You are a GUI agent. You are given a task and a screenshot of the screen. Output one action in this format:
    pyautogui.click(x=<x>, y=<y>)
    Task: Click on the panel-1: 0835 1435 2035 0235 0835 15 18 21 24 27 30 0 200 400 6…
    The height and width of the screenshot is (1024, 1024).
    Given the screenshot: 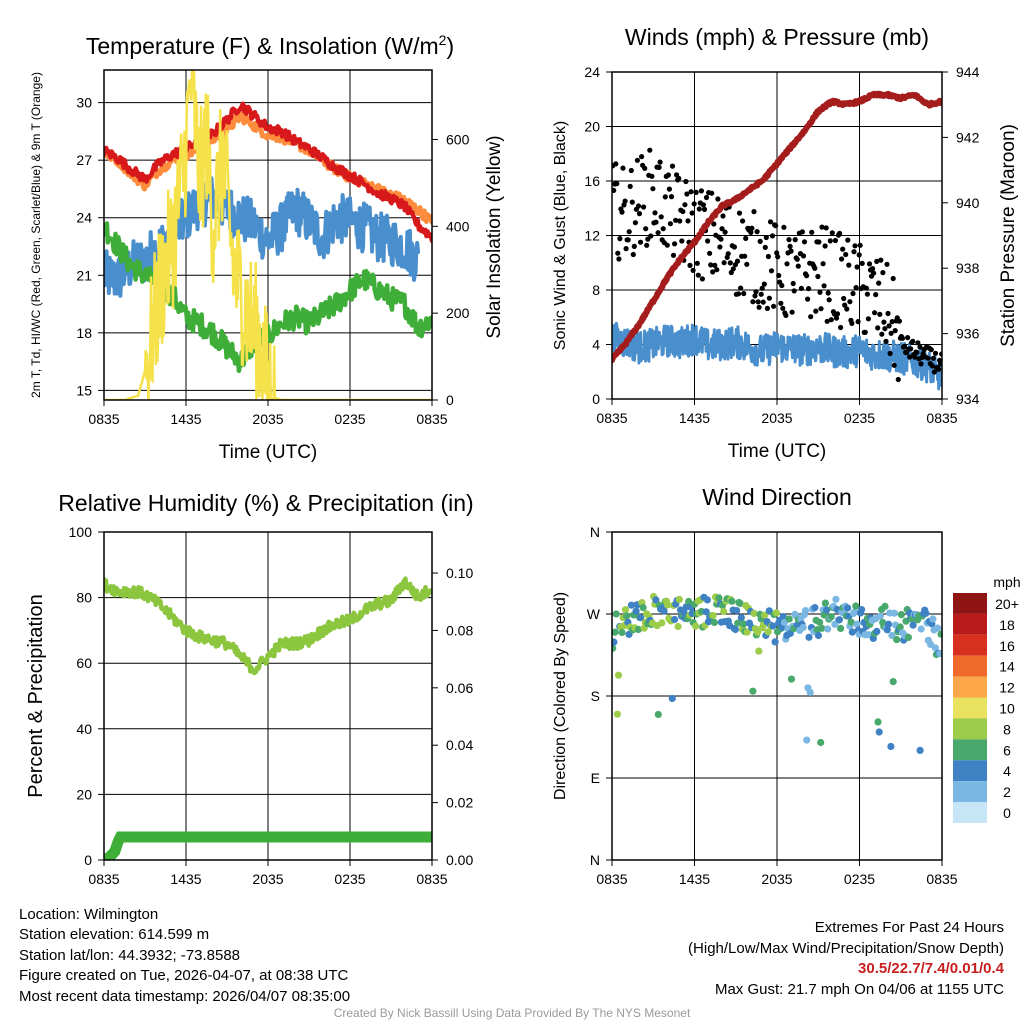 What is the action you would take?
    pyautogui.click(x=273, y=248)
    